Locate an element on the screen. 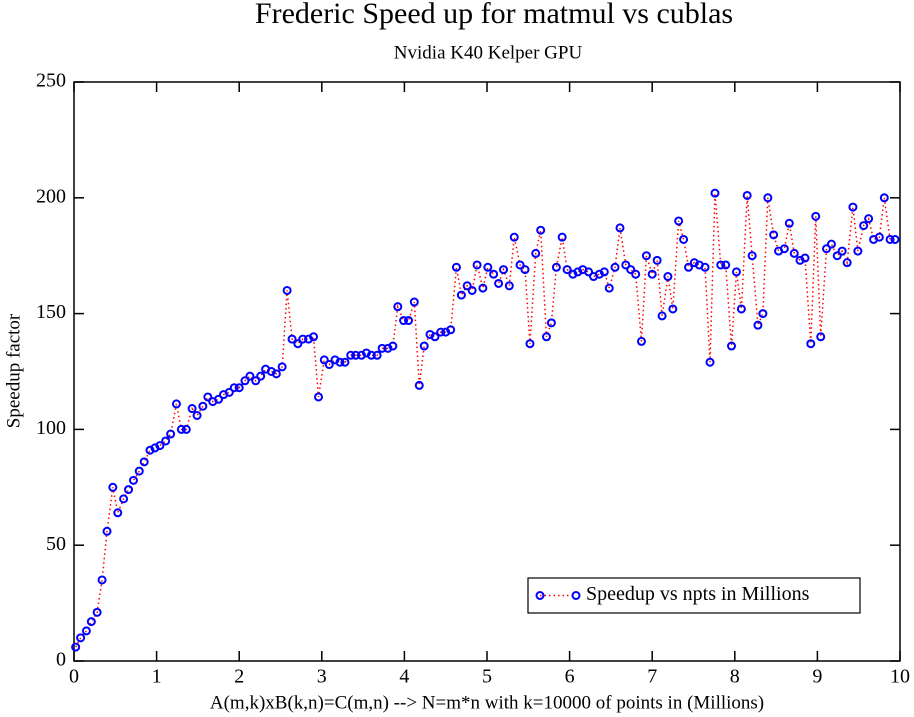 This screenshot has height=717, width=914. x-tick-label: 0 is located at coordinates (74, 677).